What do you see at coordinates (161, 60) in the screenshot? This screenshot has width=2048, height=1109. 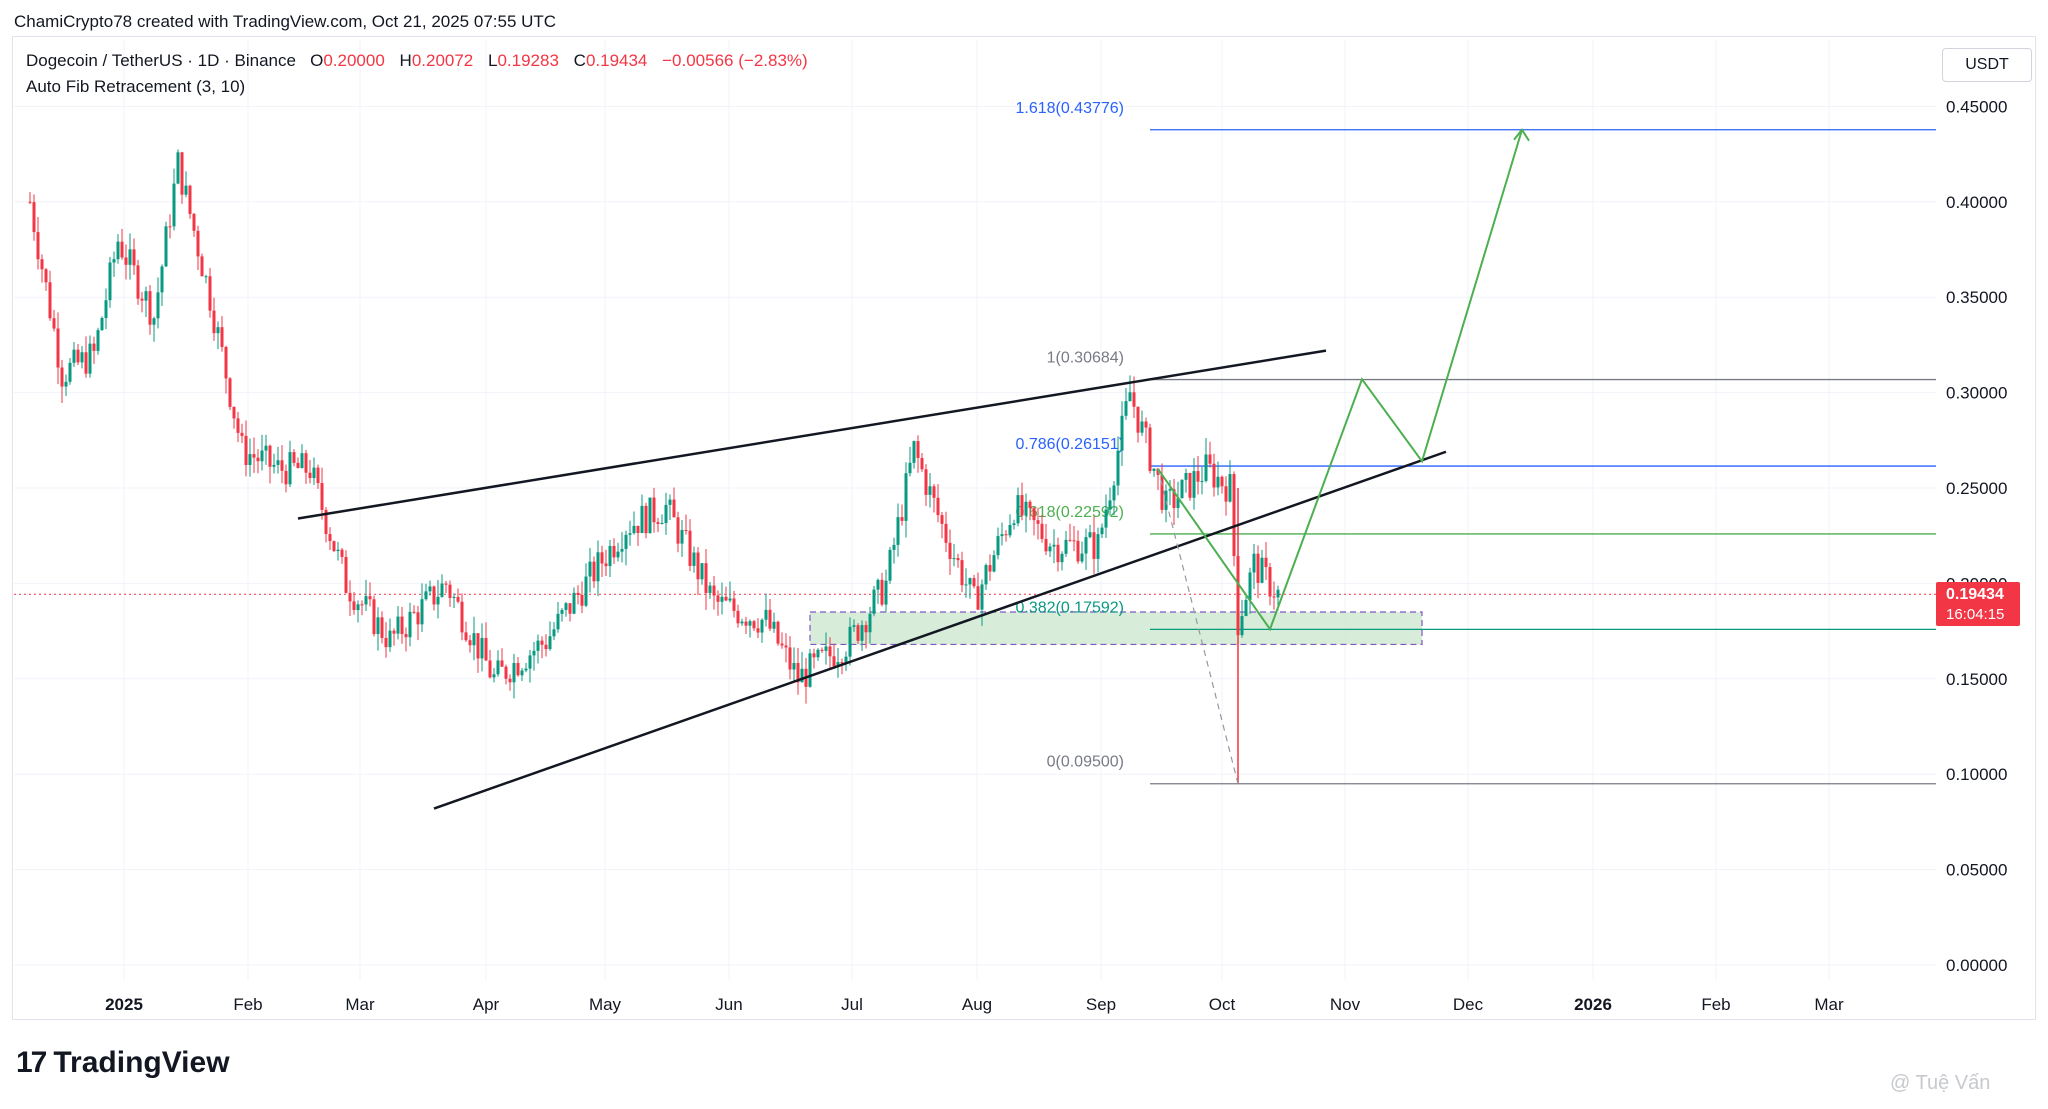 I see `symbol-name: Dogecoin / TetherUS · 1D · Binance` at bounding box center [161, 60].